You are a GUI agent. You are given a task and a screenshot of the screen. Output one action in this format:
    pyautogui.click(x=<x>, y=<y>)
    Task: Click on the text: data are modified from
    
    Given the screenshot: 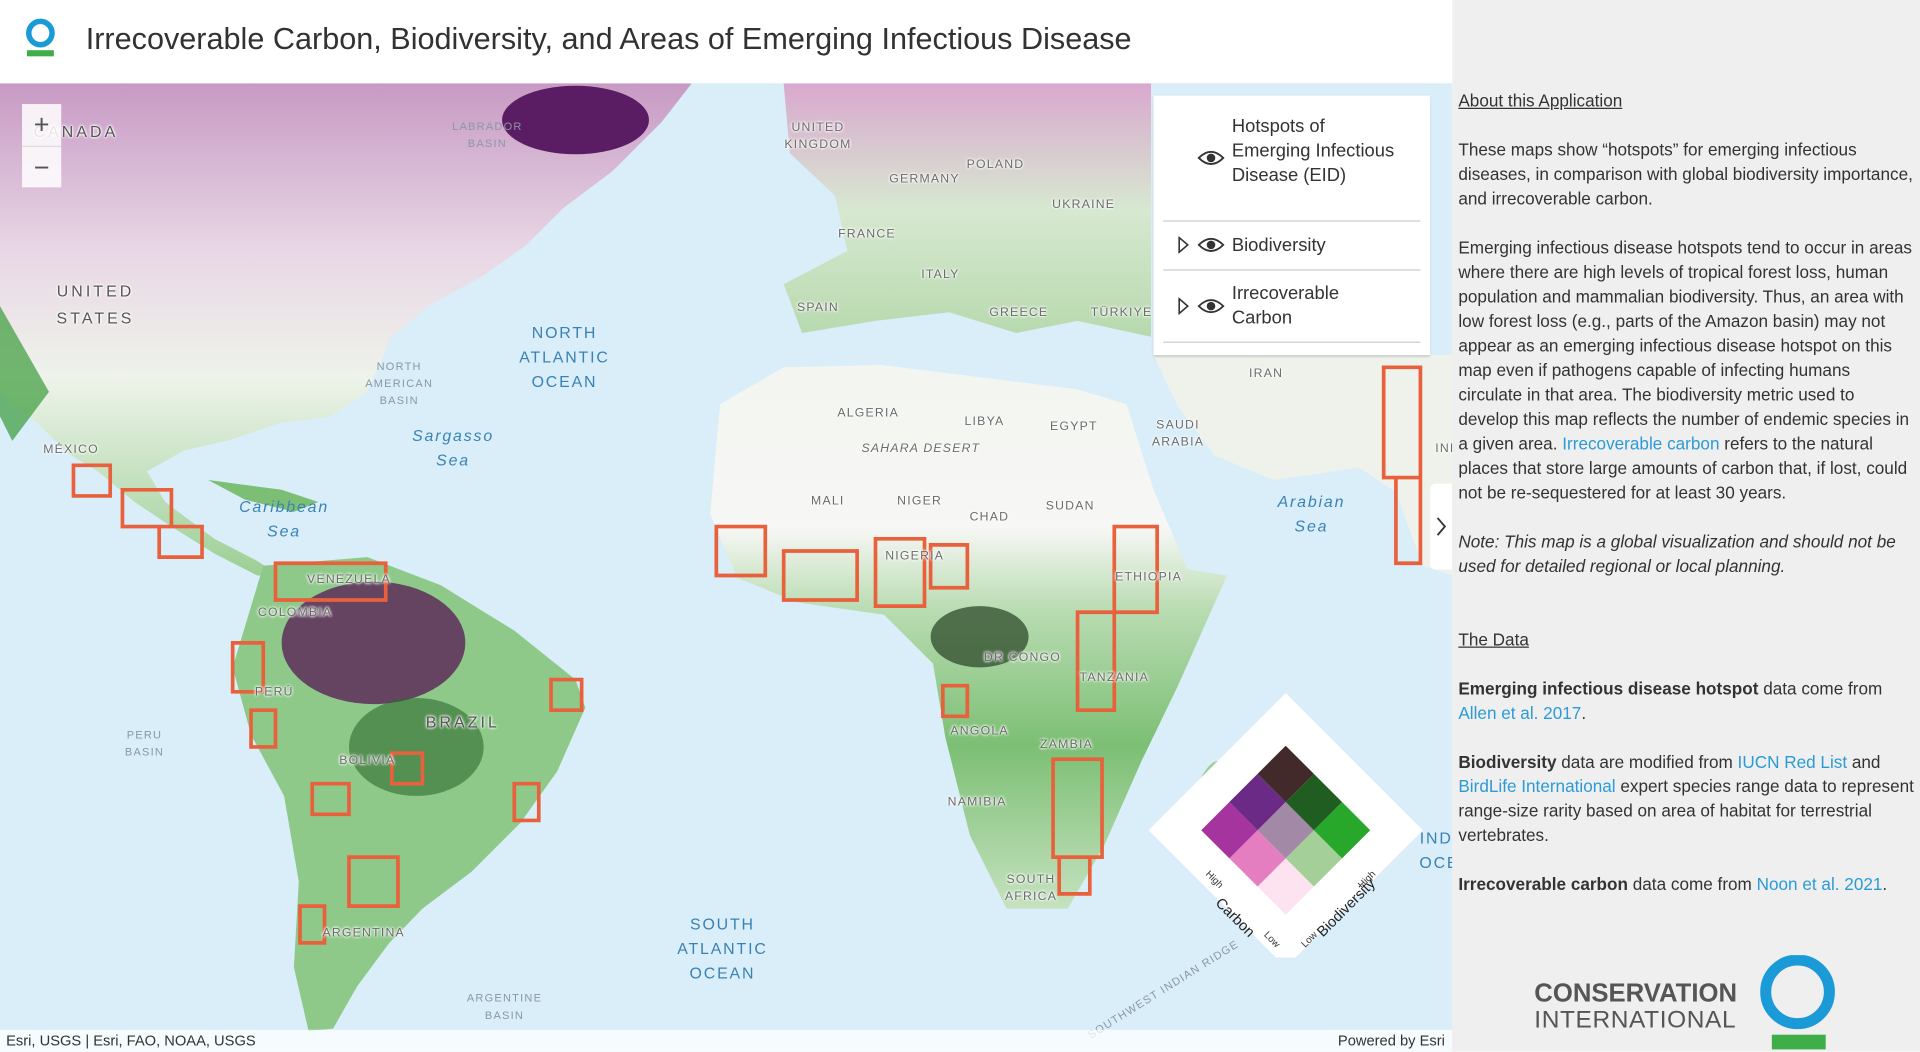 What is the action you would take?
    pyautogui.click(x=1647, y=761)
    